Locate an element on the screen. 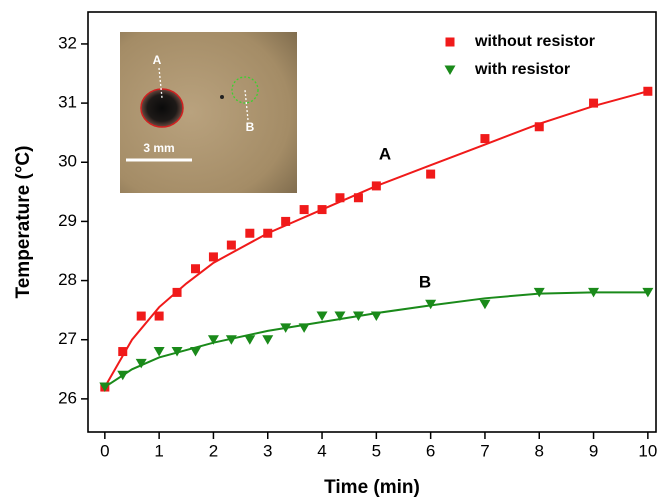  annotation: A is located at coordinates (385, 153).